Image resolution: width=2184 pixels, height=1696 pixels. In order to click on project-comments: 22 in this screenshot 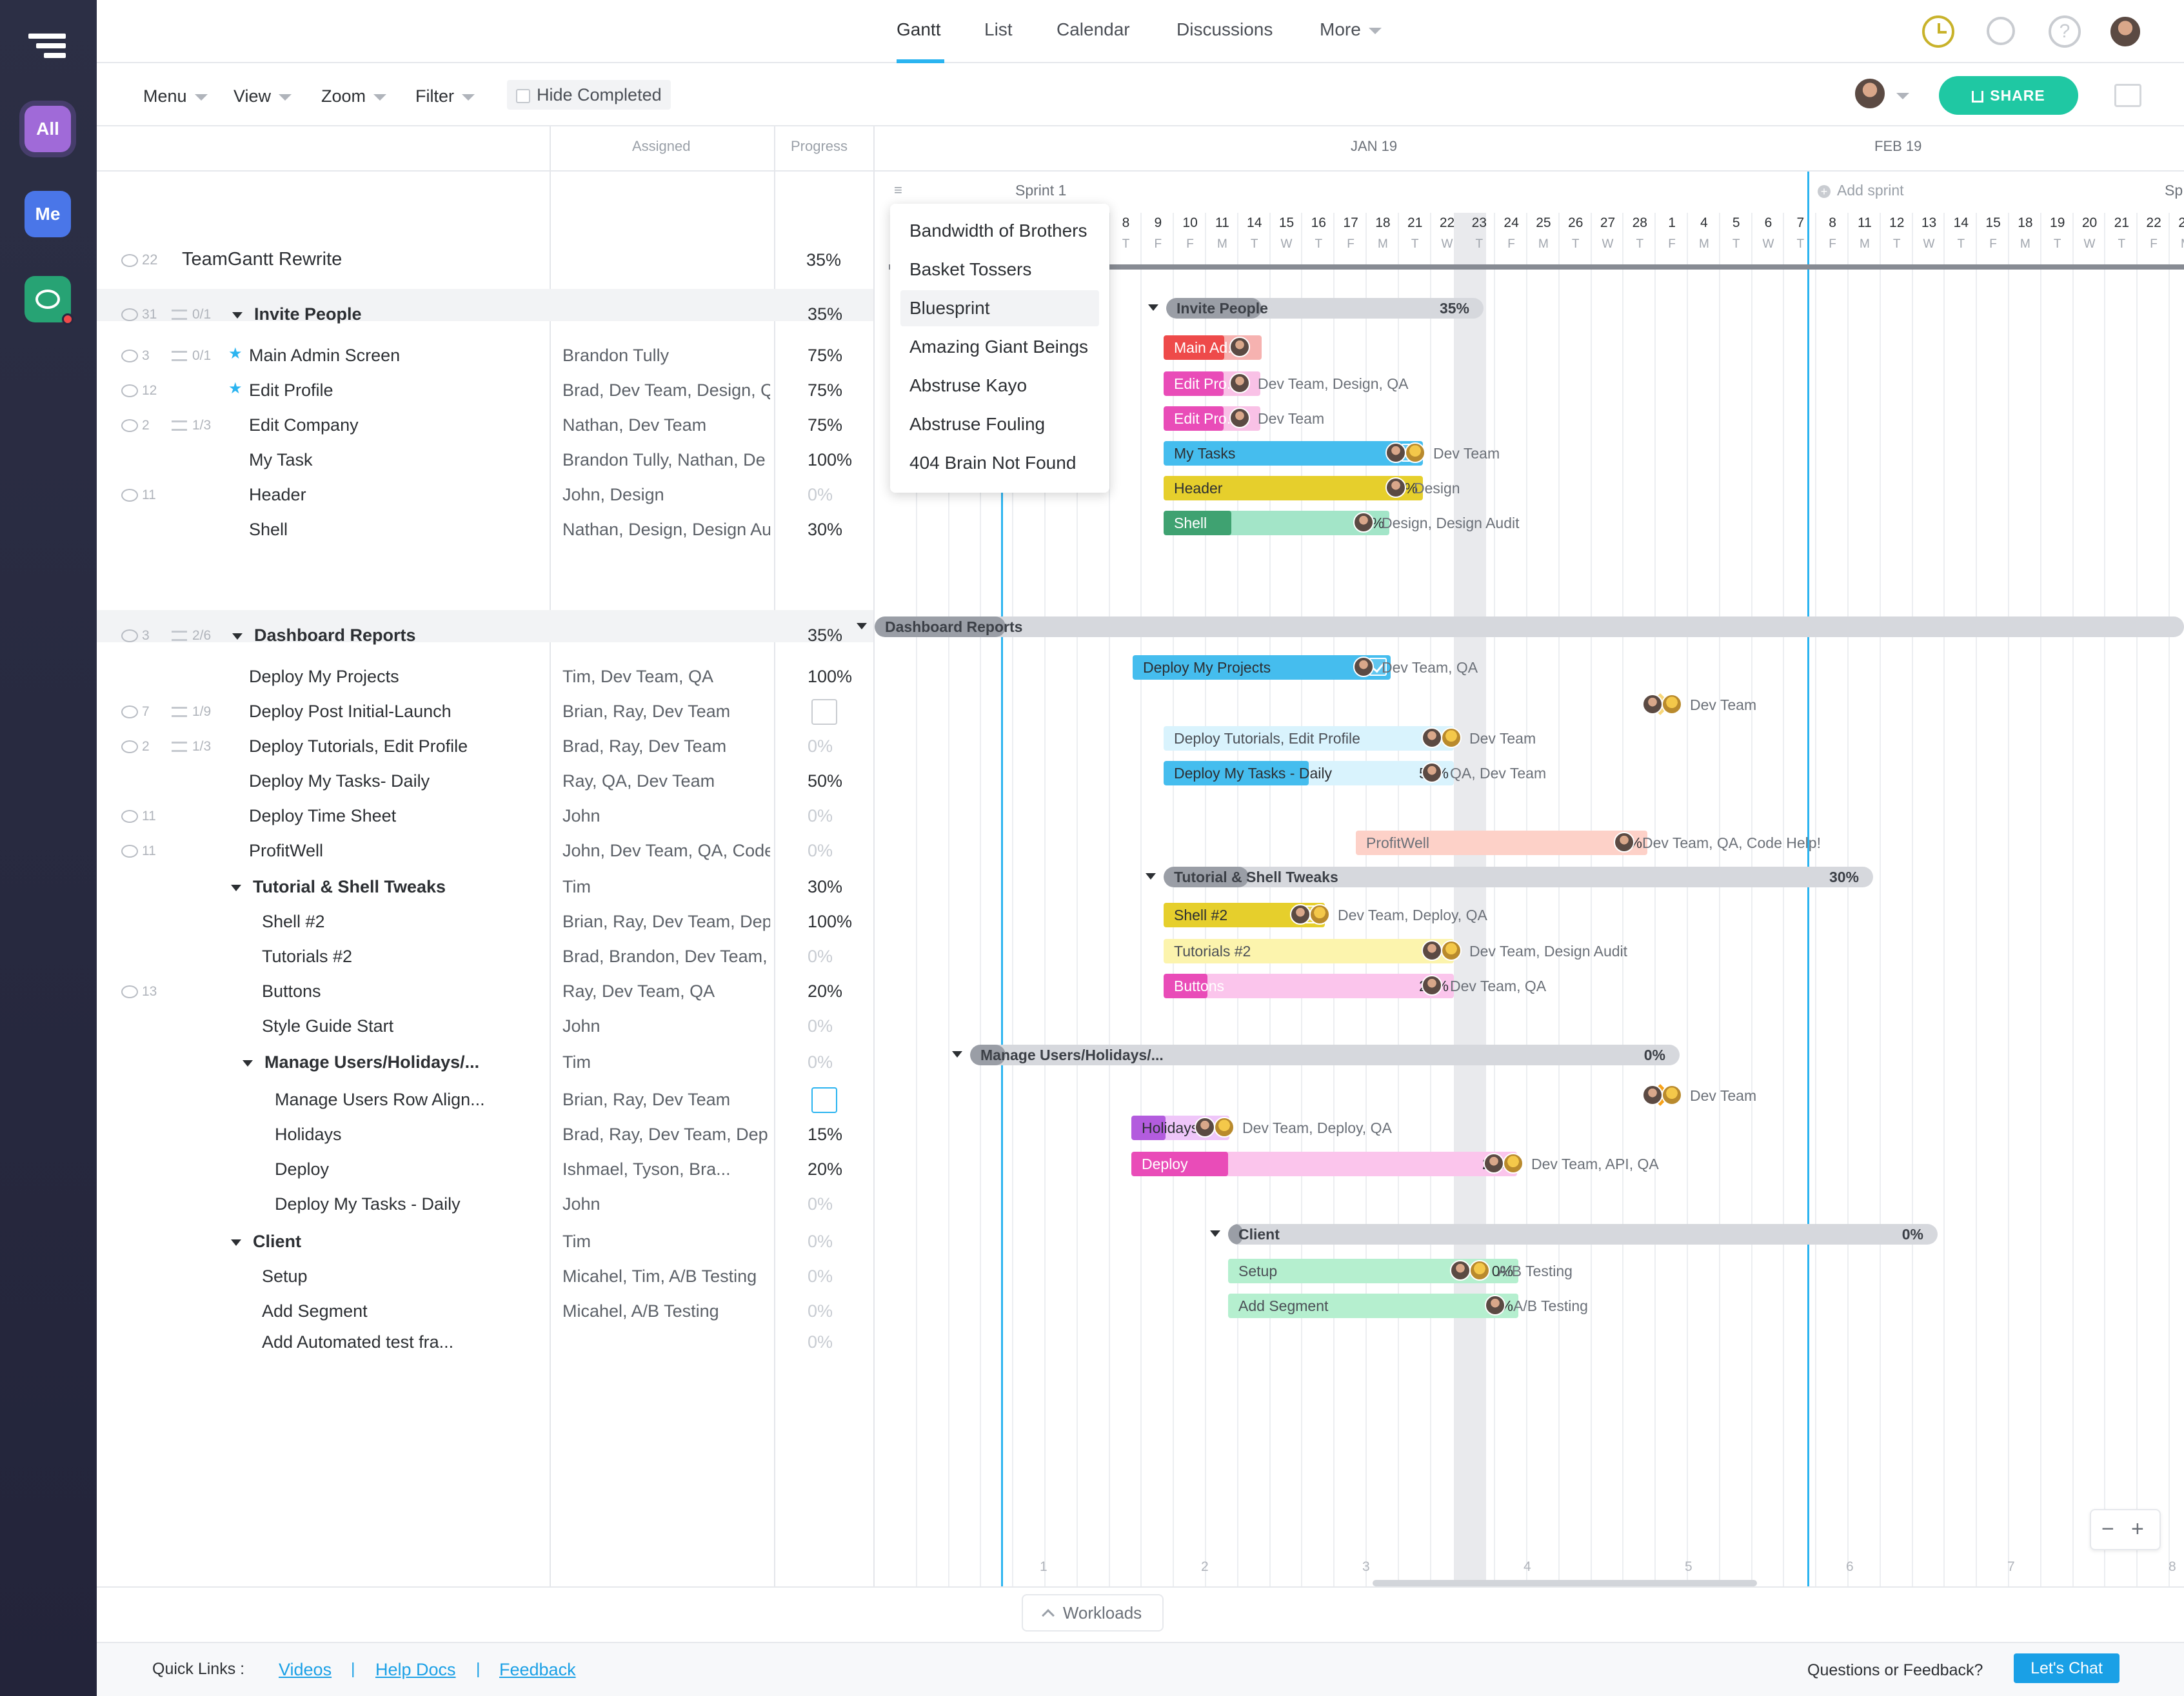, I will do `click(139, 259)`.